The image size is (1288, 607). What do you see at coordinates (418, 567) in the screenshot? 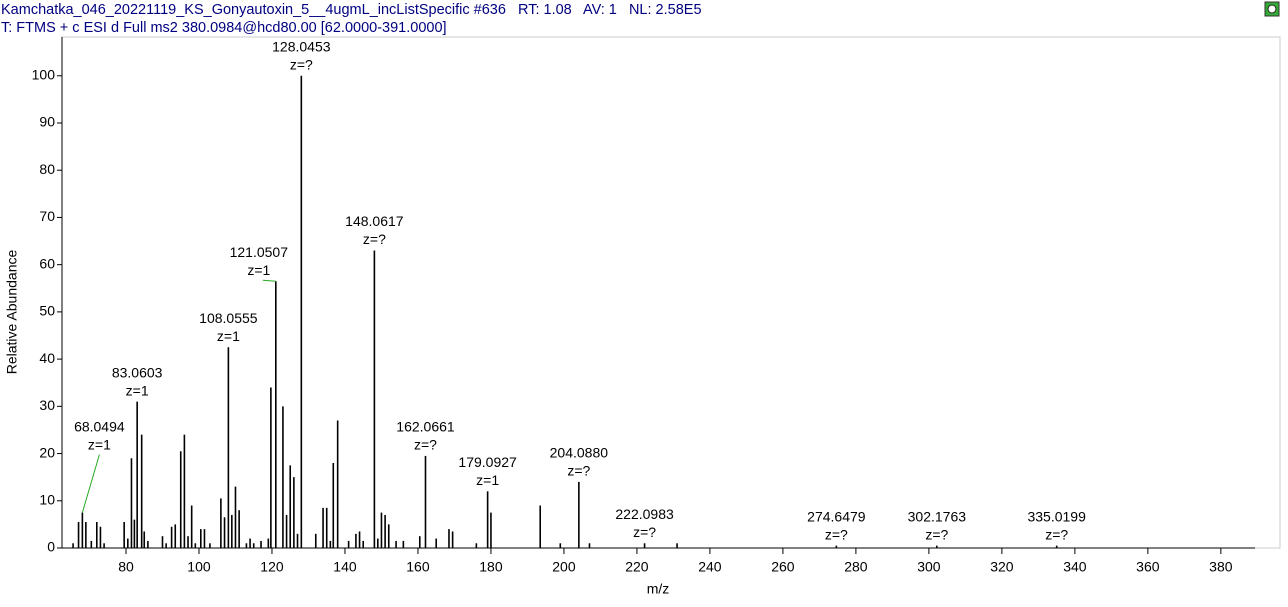
I see `x-tick-label: 160` at bounding box center [418, 567].